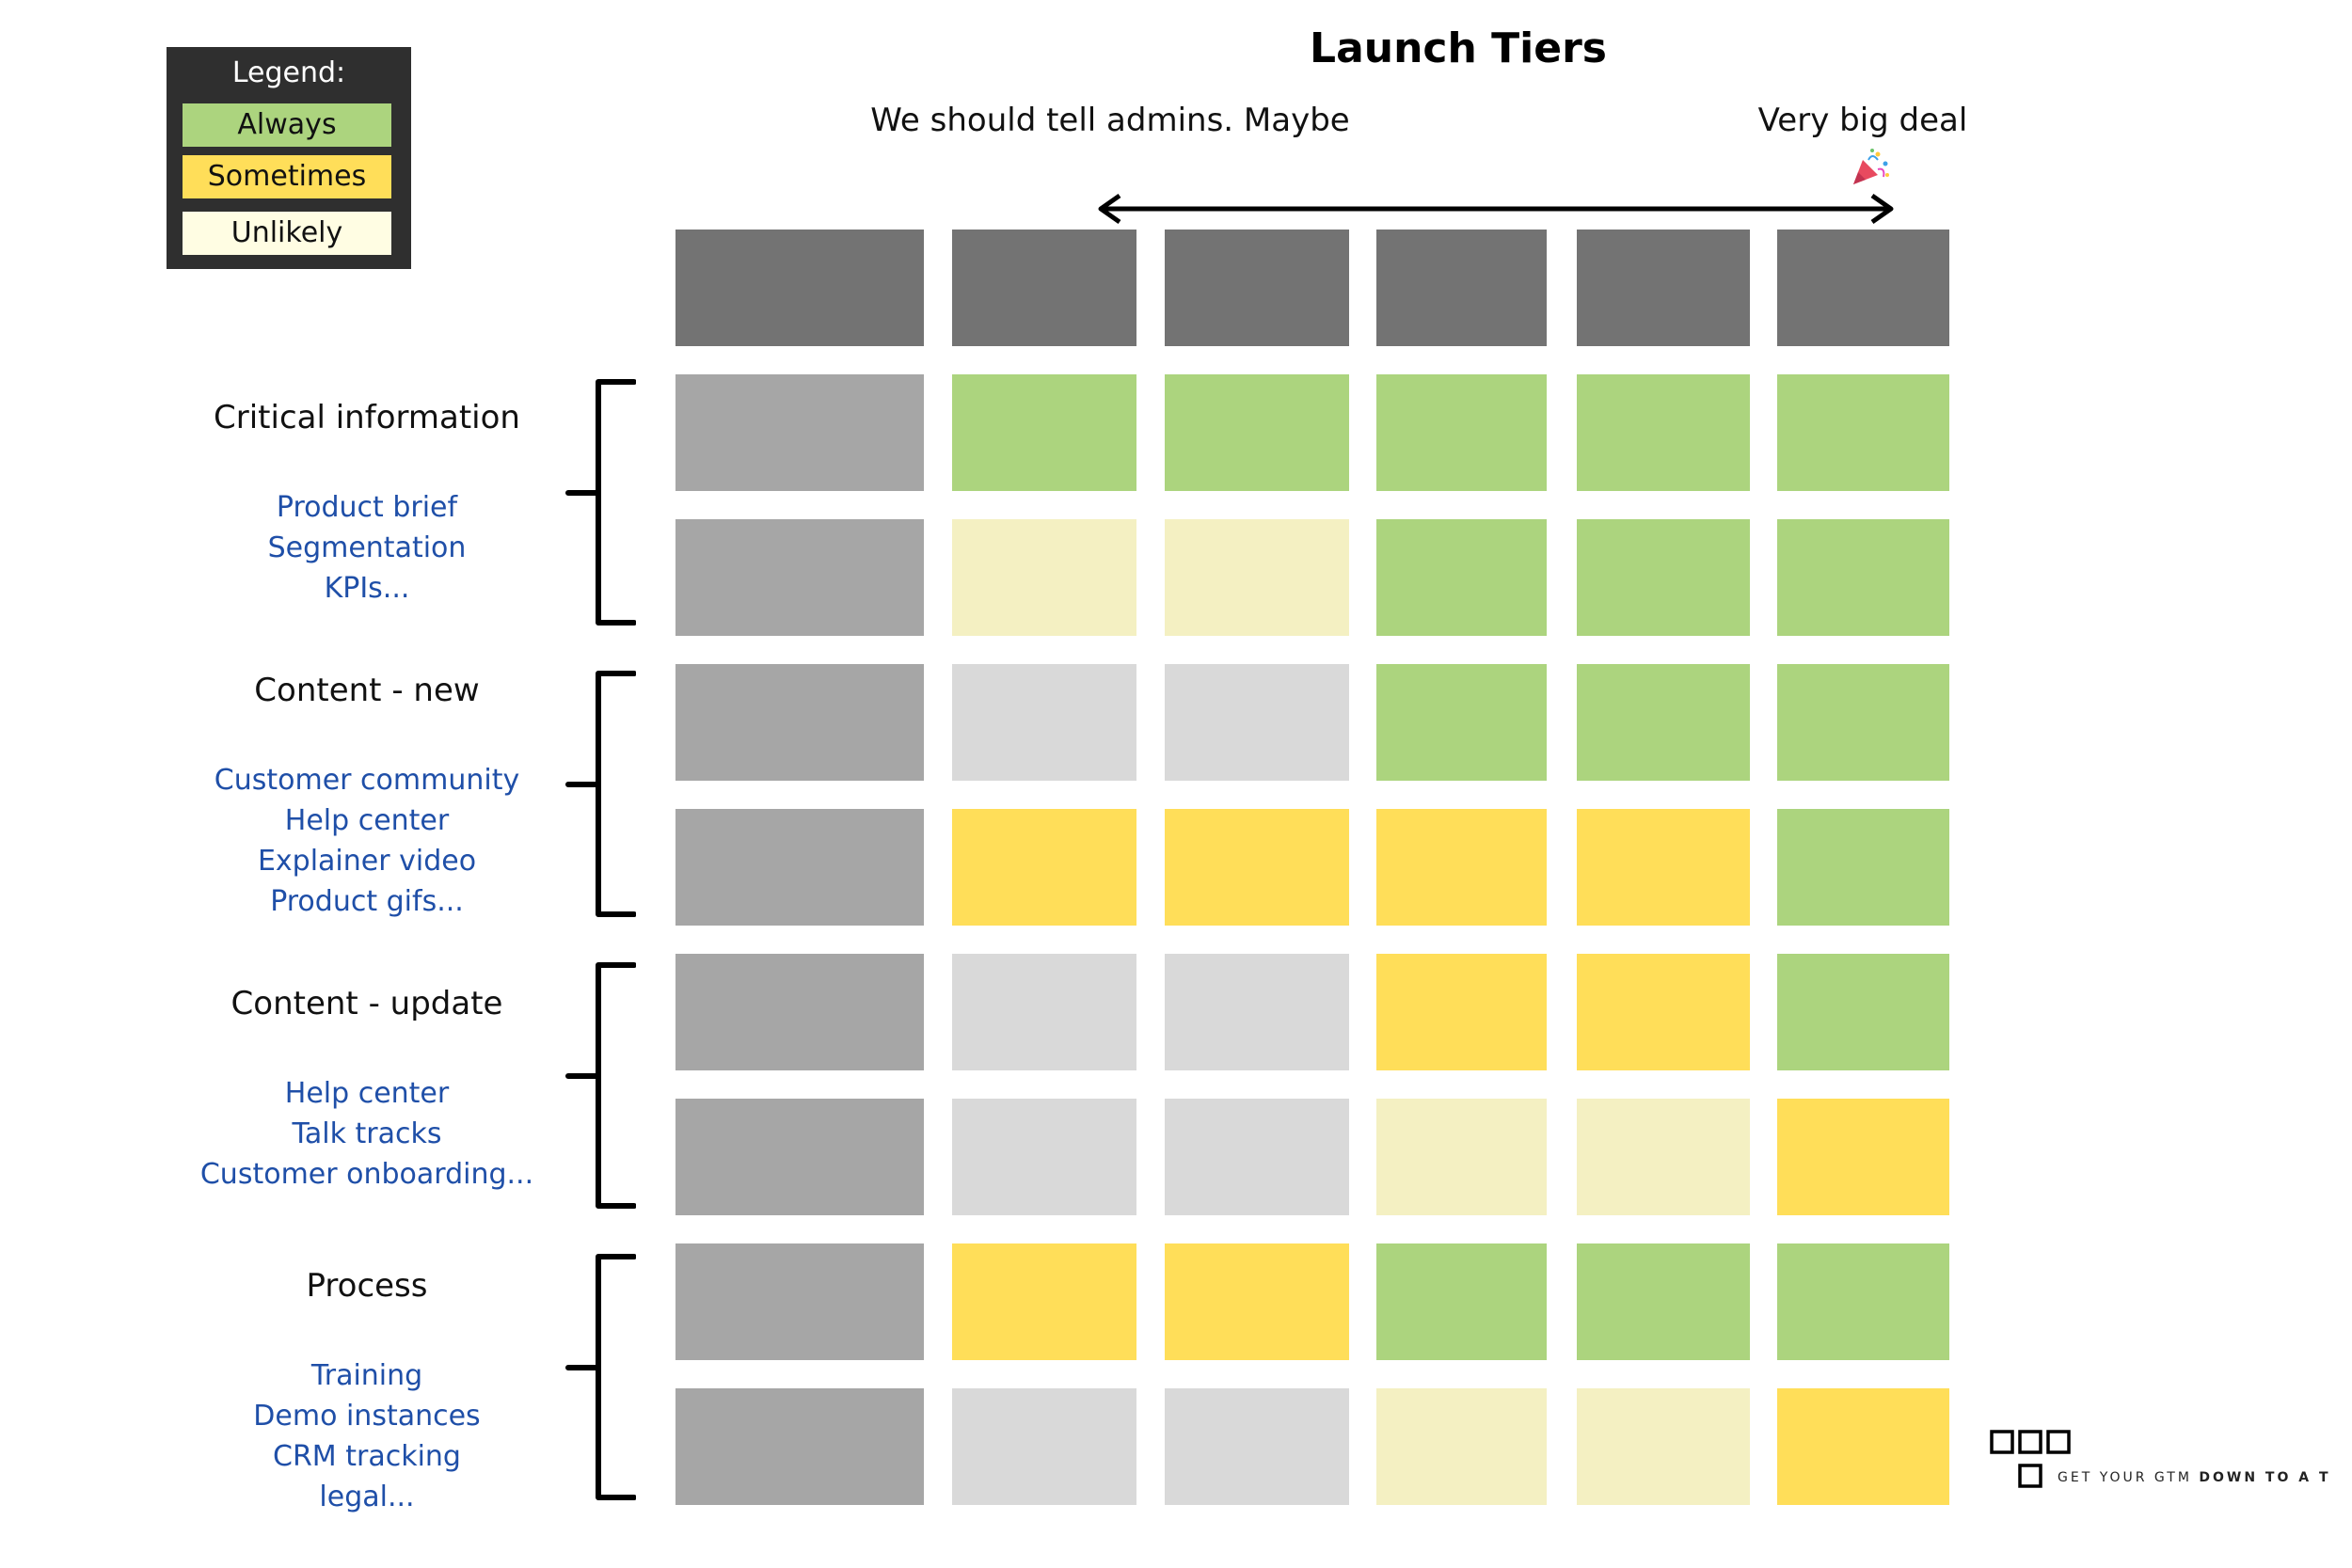 The image size is (2352, 1568). What do you see at coordinates (1461, 867) in the screenshot?
I see `tier-cell-r3-c2` at bounding box center [1461, 867].